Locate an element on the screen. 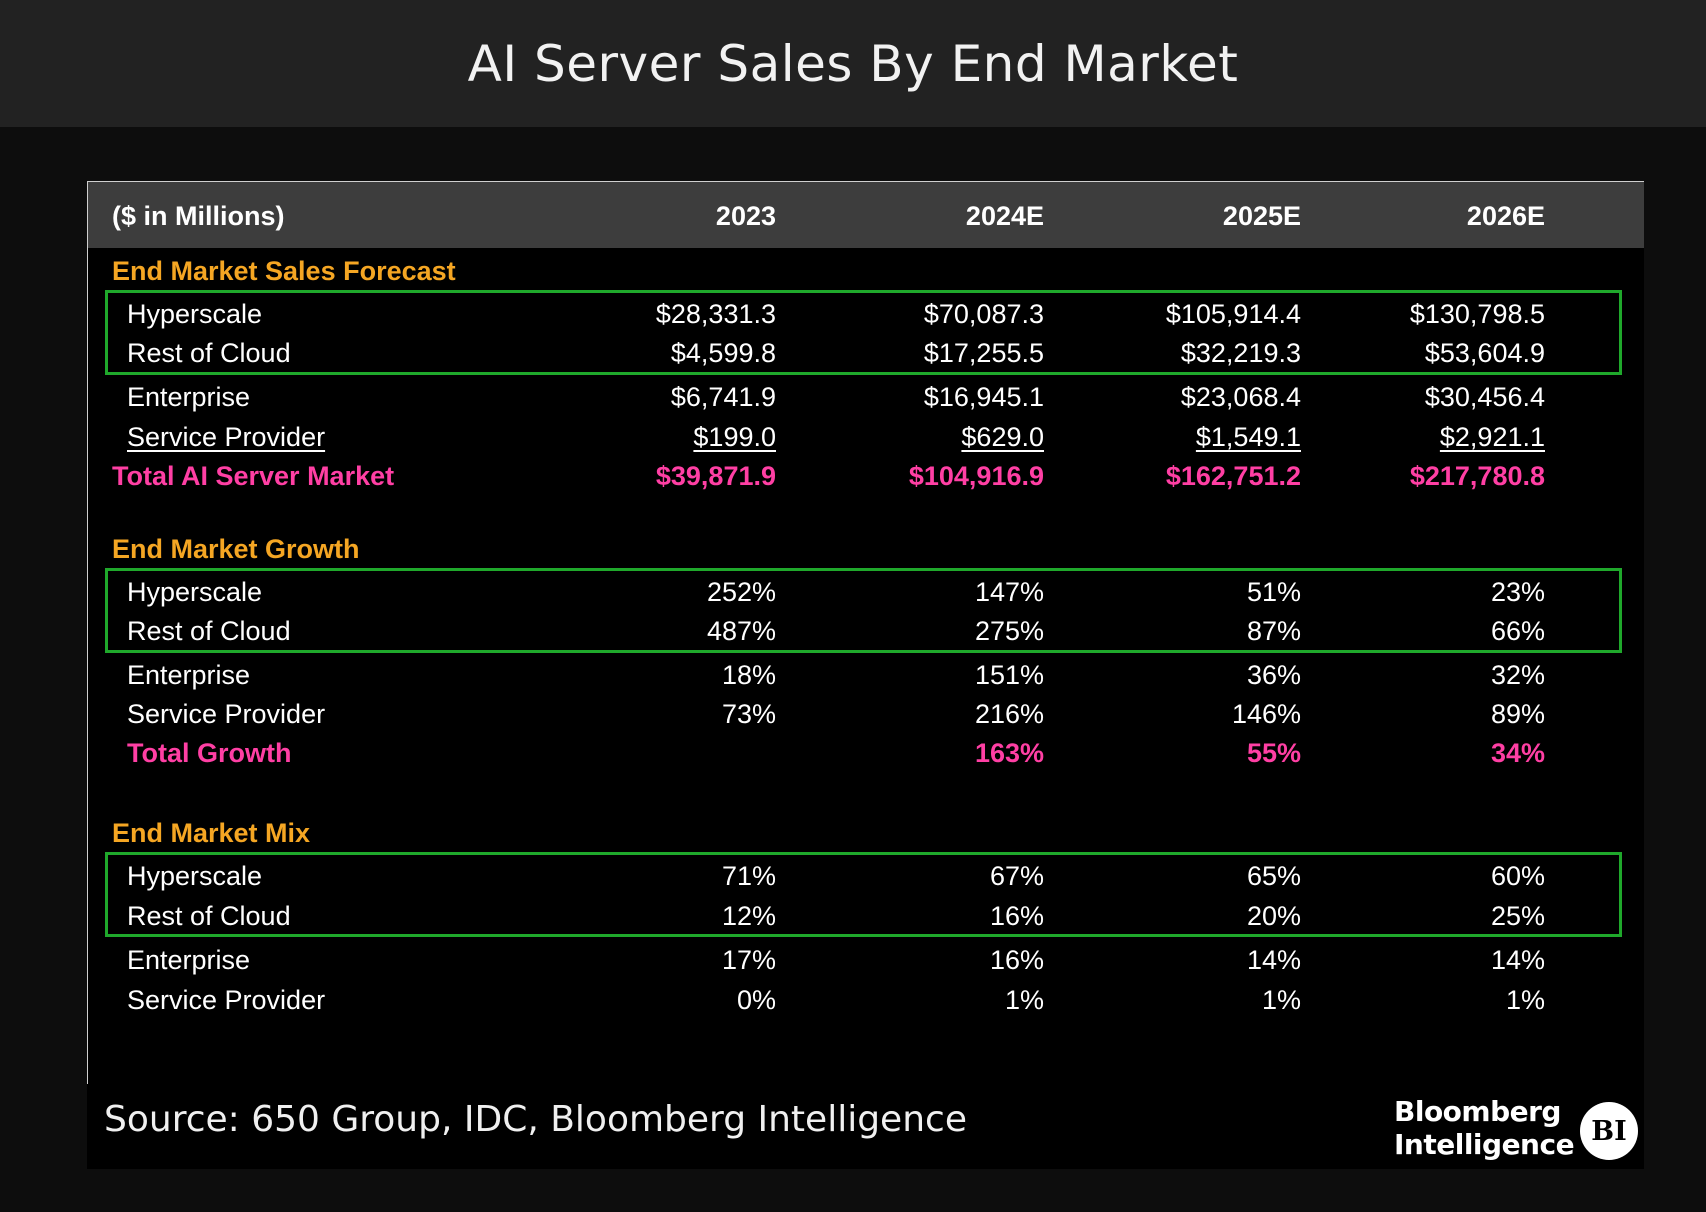  table-cell: 71% is located at coordinates (748, 876).